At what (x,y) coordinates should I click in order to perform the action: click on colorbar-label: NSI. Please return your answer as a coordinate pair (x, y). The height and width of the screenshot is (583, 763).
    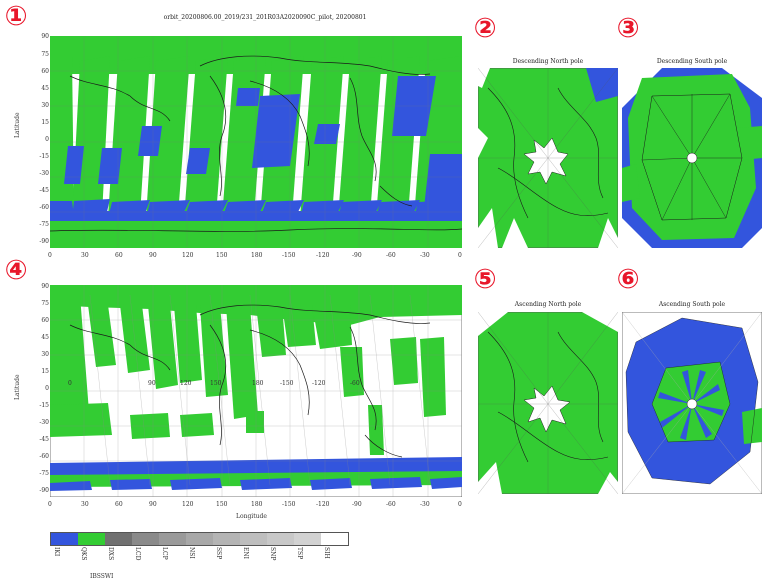
    Looking at the image, I should click on (191, 553).